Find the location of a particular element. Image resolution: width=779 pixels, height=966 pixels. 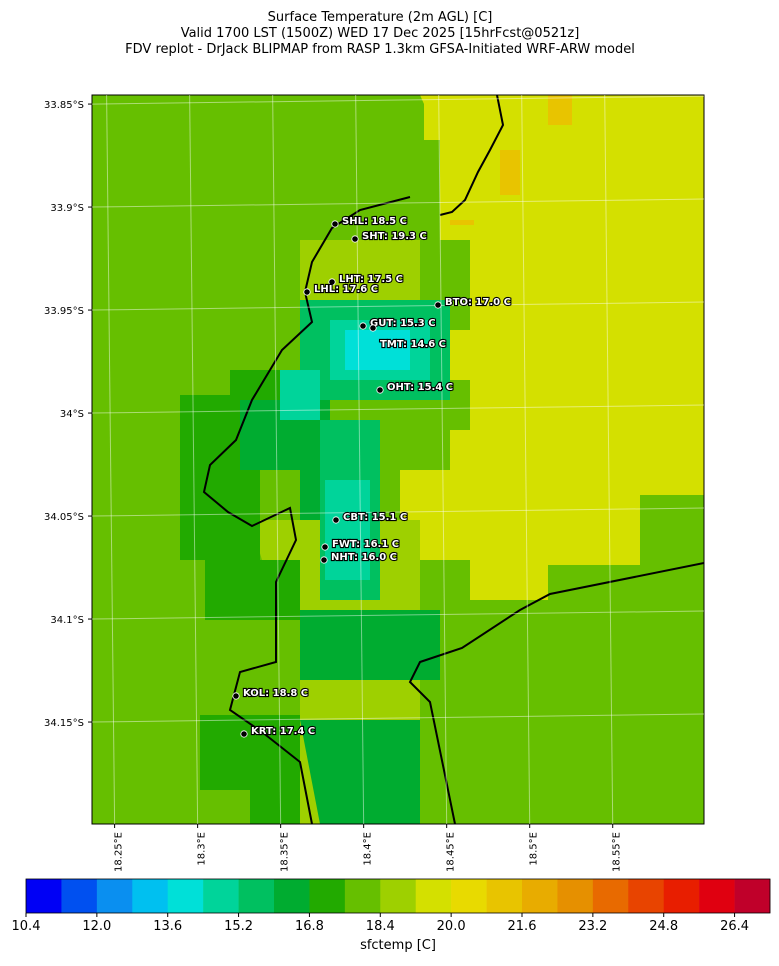

station-label: SHL: 18.5 C is located at coordinates (374, 221).